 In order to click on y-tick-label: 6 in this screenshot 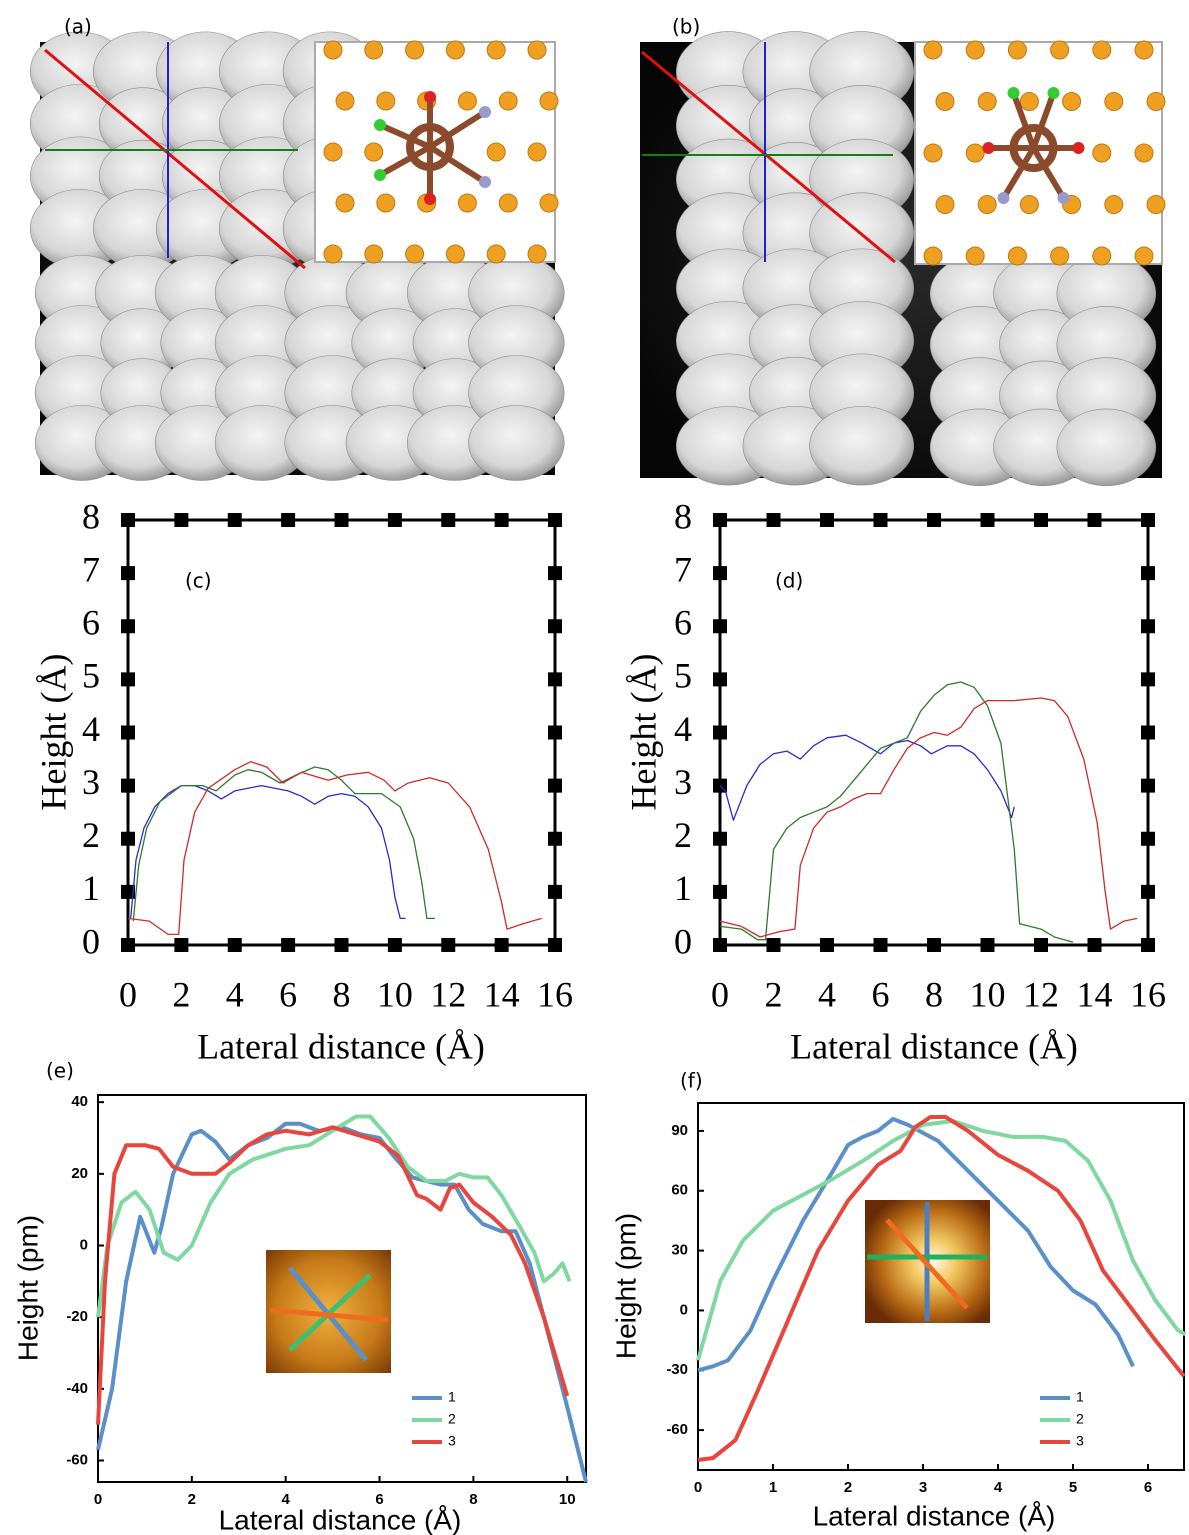, I will do `click(91, 623)`.